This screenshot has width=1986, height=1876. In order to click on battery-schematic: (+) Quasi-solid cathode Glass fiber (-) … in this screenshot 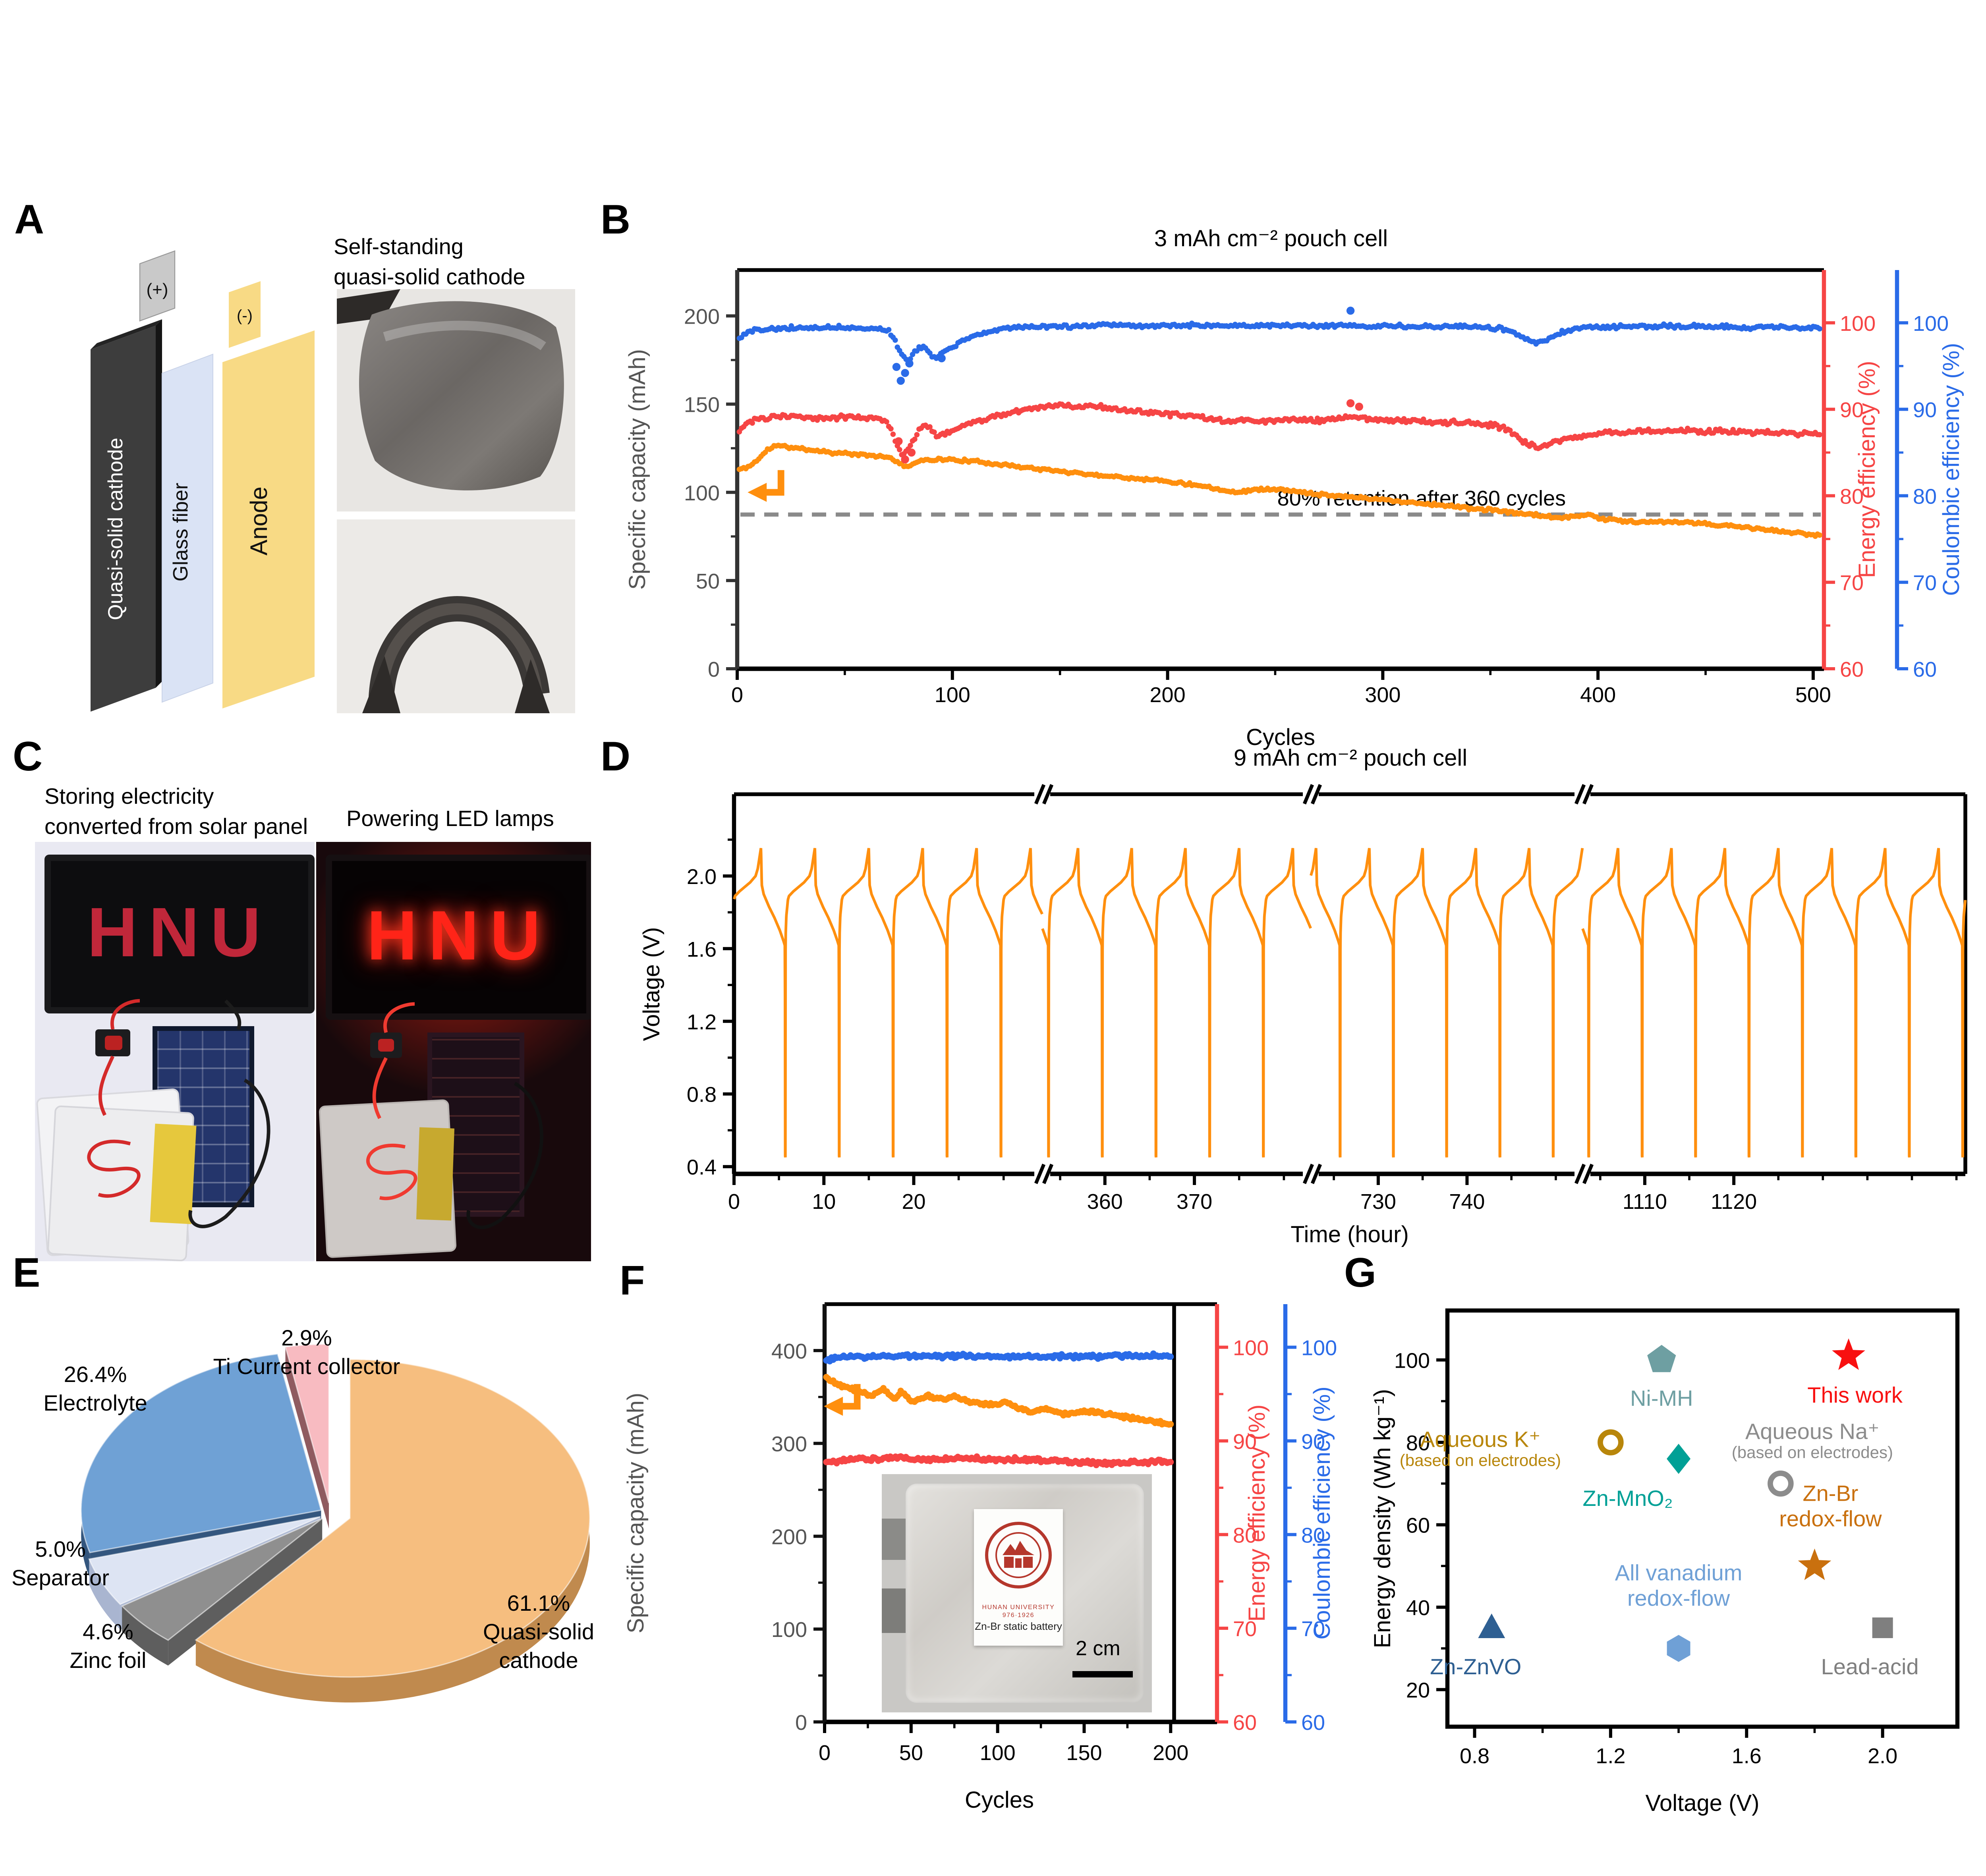, I will do `click(203, 481)`.